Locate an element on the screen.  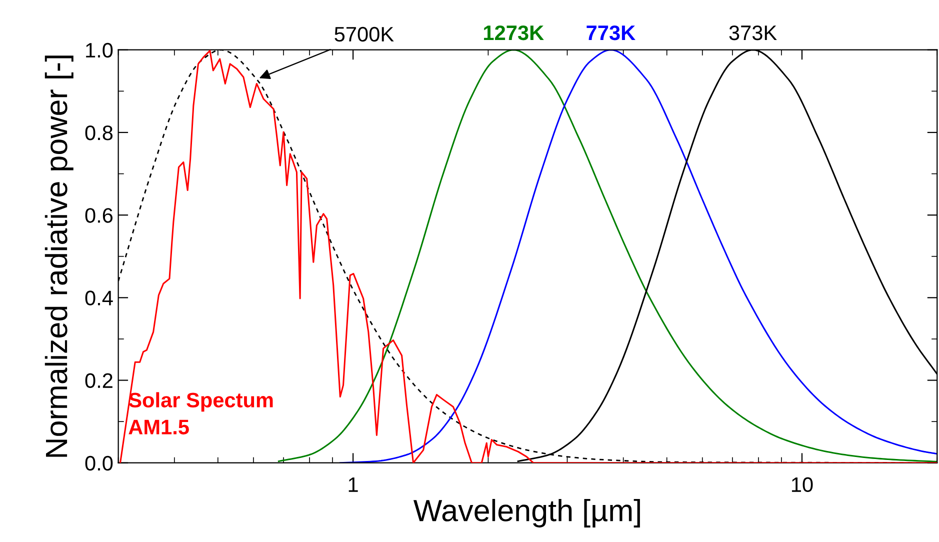
x-axis-title: Wavelength [µm] is located at coordinates (526, 513).